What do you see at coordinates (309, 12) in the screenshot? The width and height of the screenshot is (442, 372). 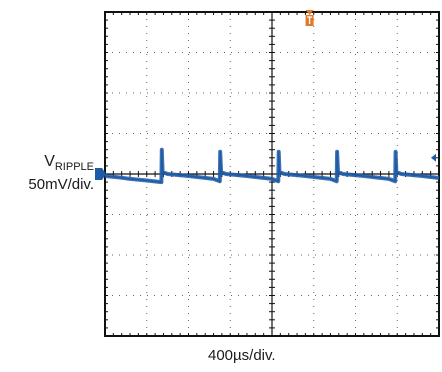 I see `trigger-position-marker-icon` at bounding box center [309, 12].